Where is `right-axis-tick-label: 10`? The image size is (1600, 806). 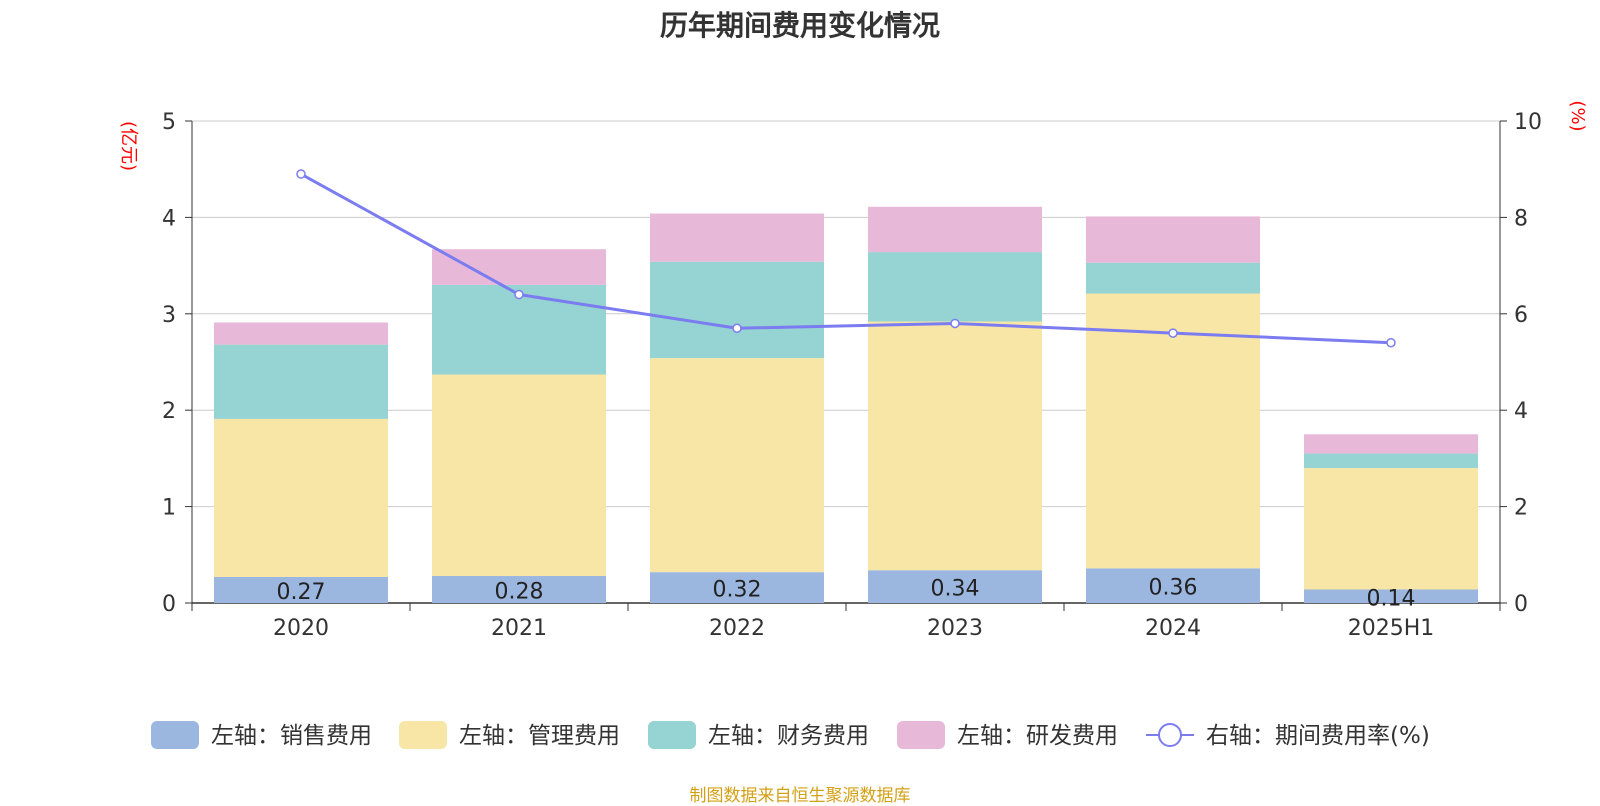
right-axis-tick-label: 10 is located at coordinates (1528, 122).